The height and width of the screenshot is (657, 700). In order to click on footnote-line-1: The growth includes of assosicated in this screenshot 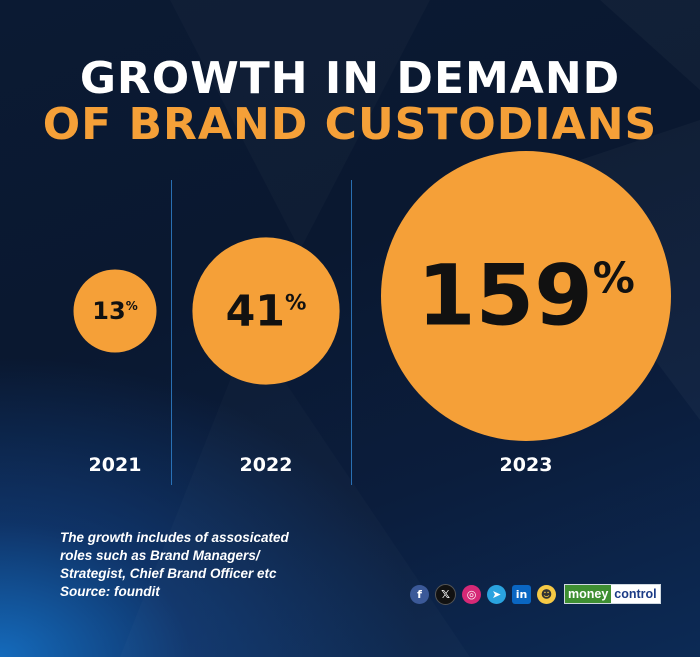, I will do `click(174, 537)`.